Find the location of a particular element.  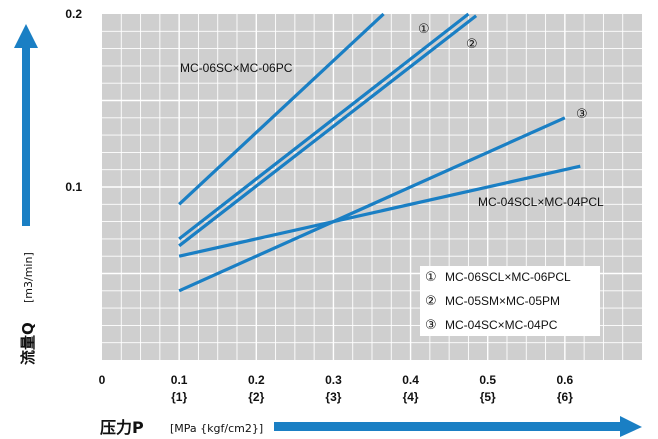

annotation-marker-2: ② is located at coordinates (472, 44).